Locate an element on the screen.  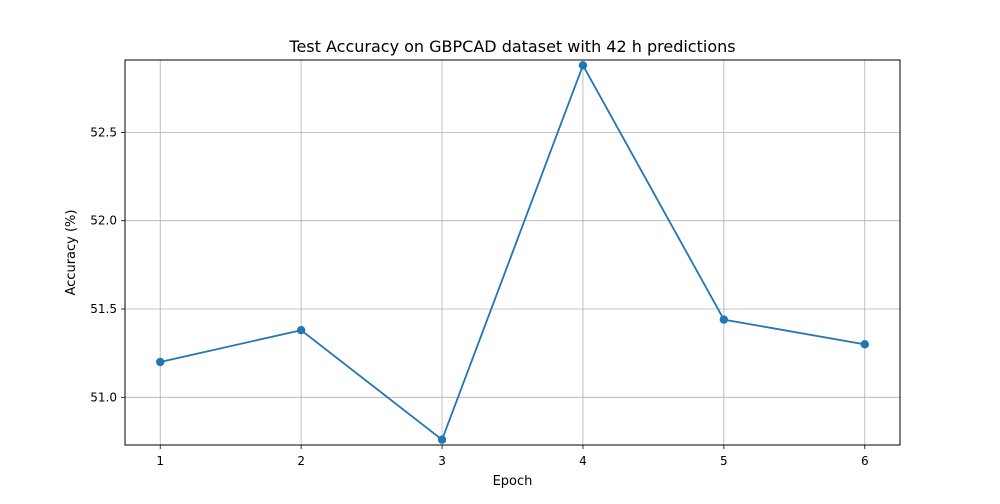
x-tick-label: 2 is located at coordinates (301, 461).